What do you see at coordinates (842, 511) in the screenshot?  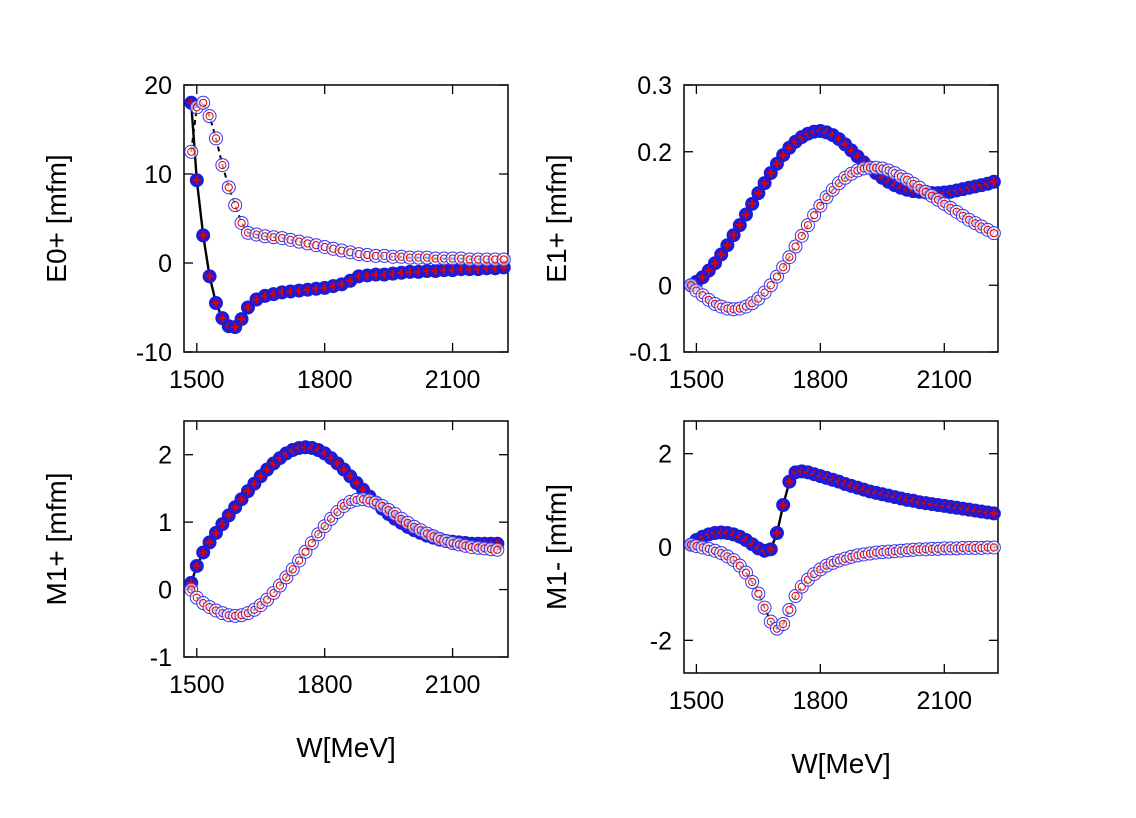 I see `series-real` at bounding box center [842, 511].